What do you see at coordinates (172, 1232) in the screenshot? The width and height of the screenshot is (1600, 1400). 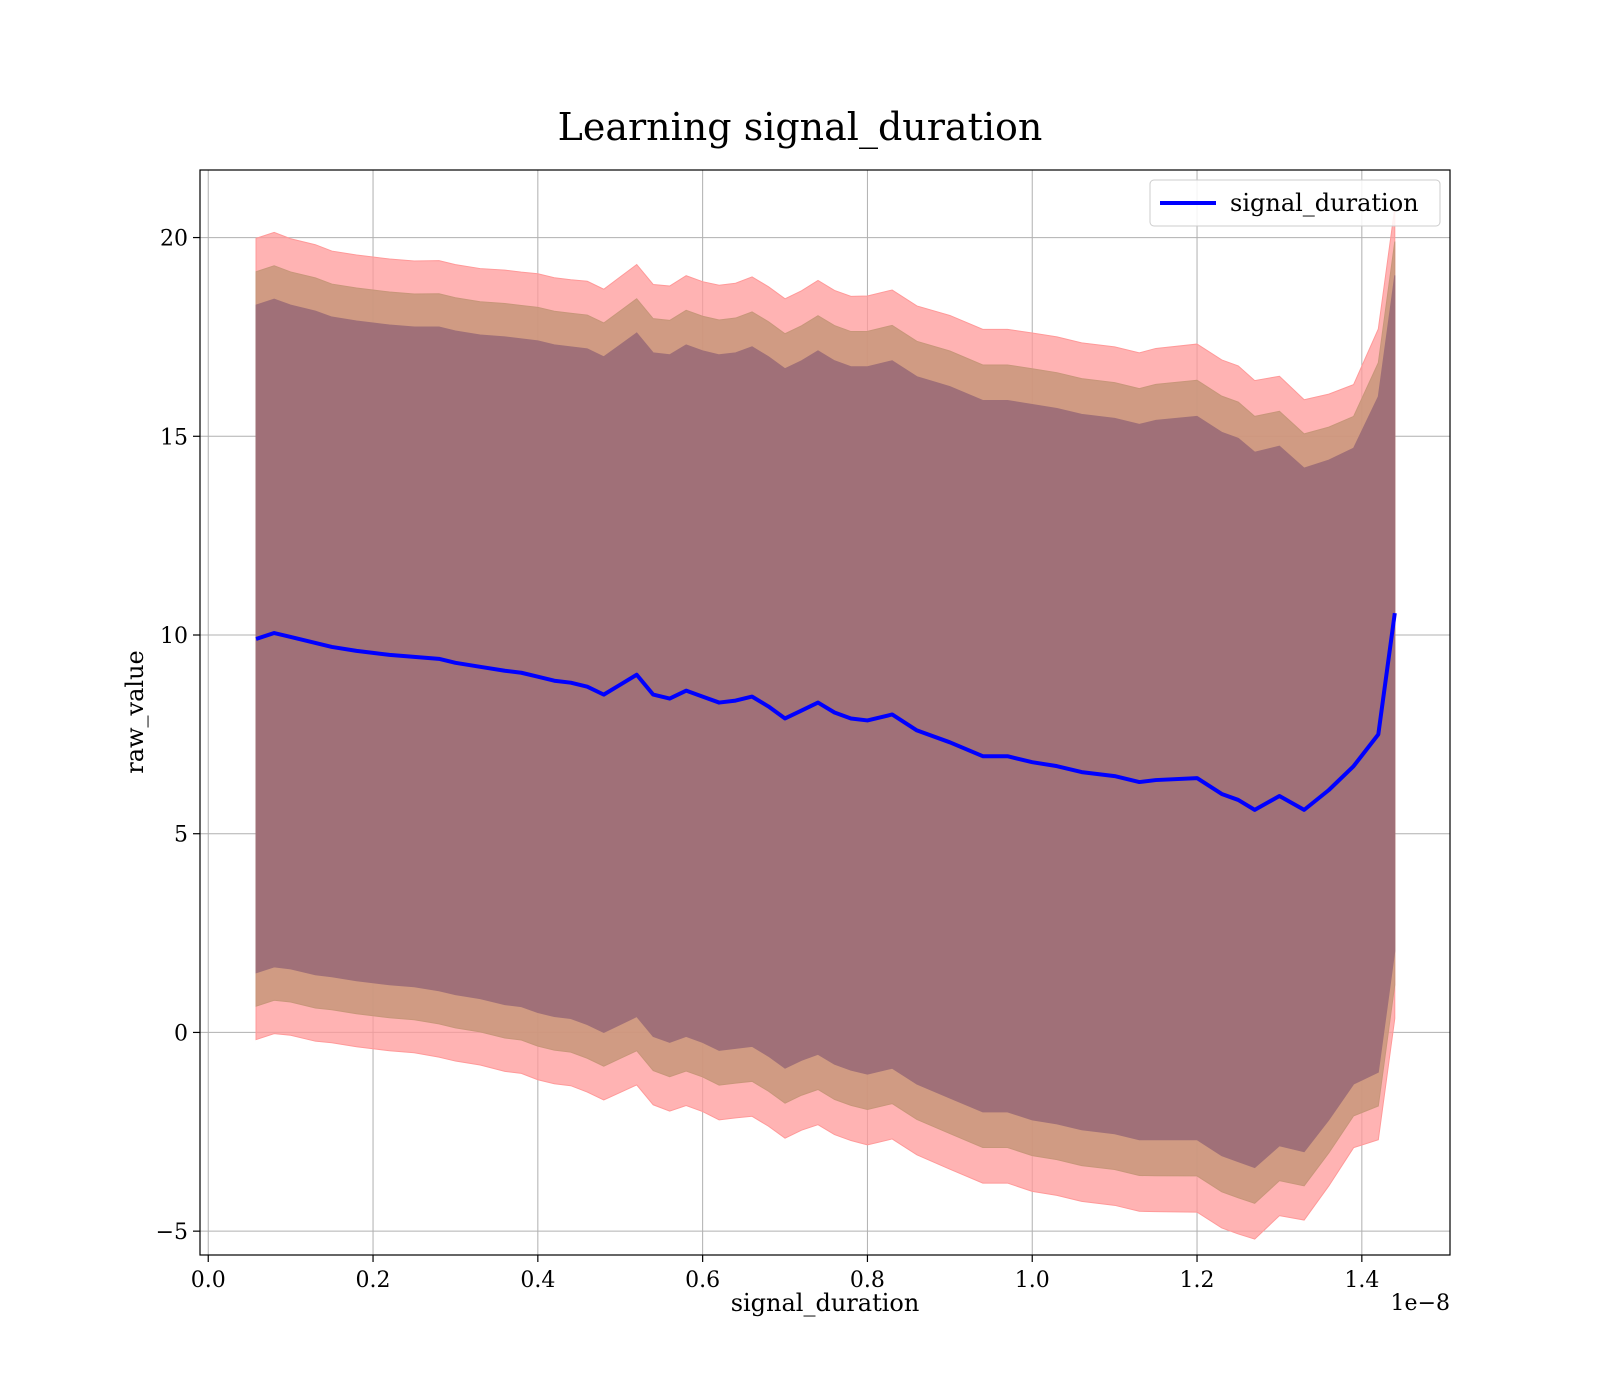 I see `y-tick-label: −5` at bounding box center [172, 1232].